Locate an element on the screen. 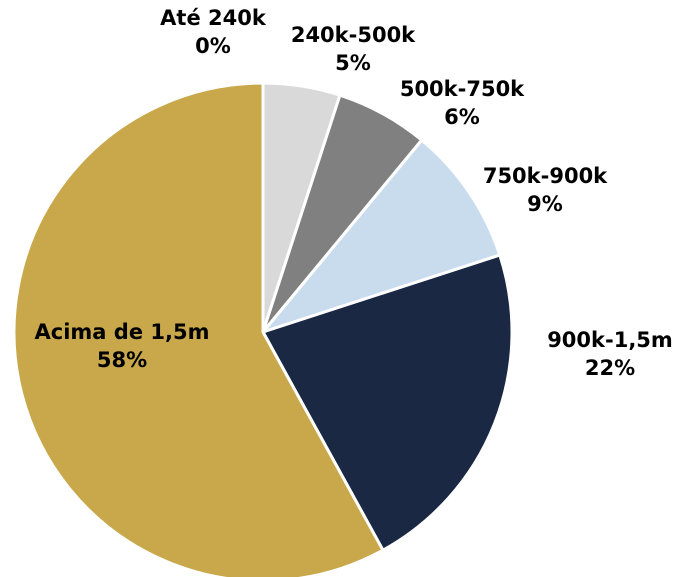 This screenshot has height=577, width=682. slice-label-at-240k: Até 240k 0% is located at coordinates (213, 32).